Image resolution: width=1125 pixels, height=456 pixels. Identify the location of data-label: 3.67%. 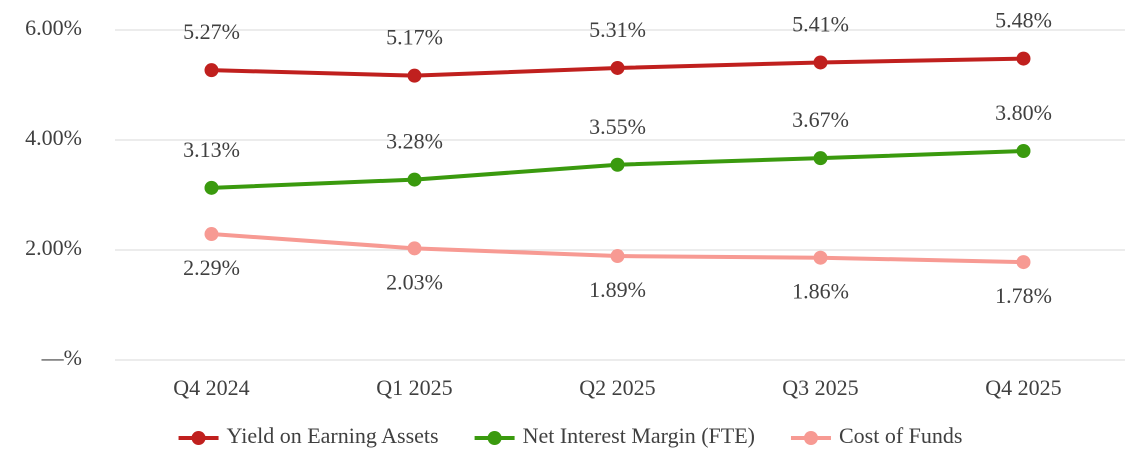
(820, 119).